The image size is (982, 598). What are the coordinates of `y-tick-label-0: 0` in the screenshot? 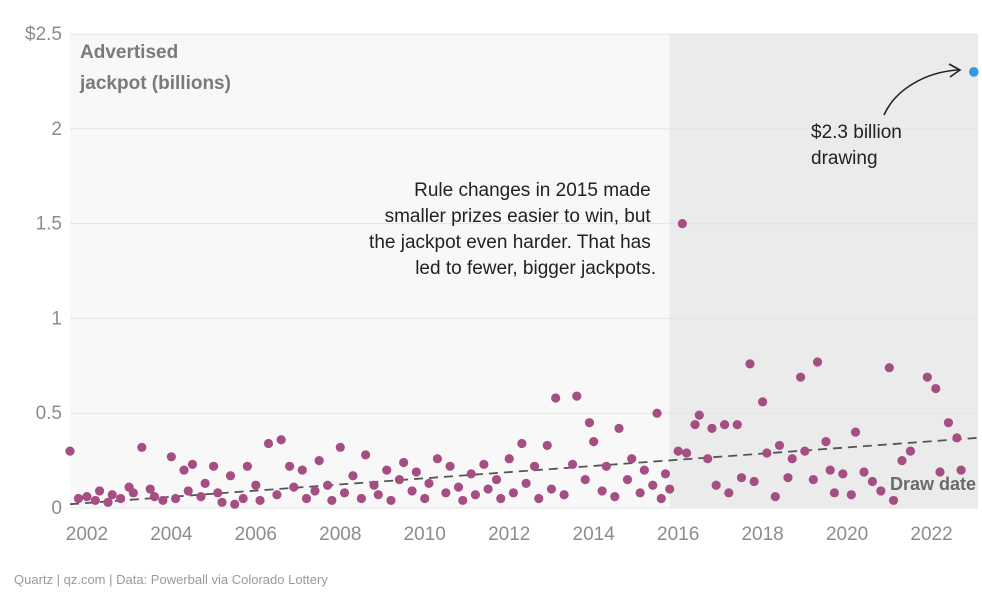 It's located at (56, 508).